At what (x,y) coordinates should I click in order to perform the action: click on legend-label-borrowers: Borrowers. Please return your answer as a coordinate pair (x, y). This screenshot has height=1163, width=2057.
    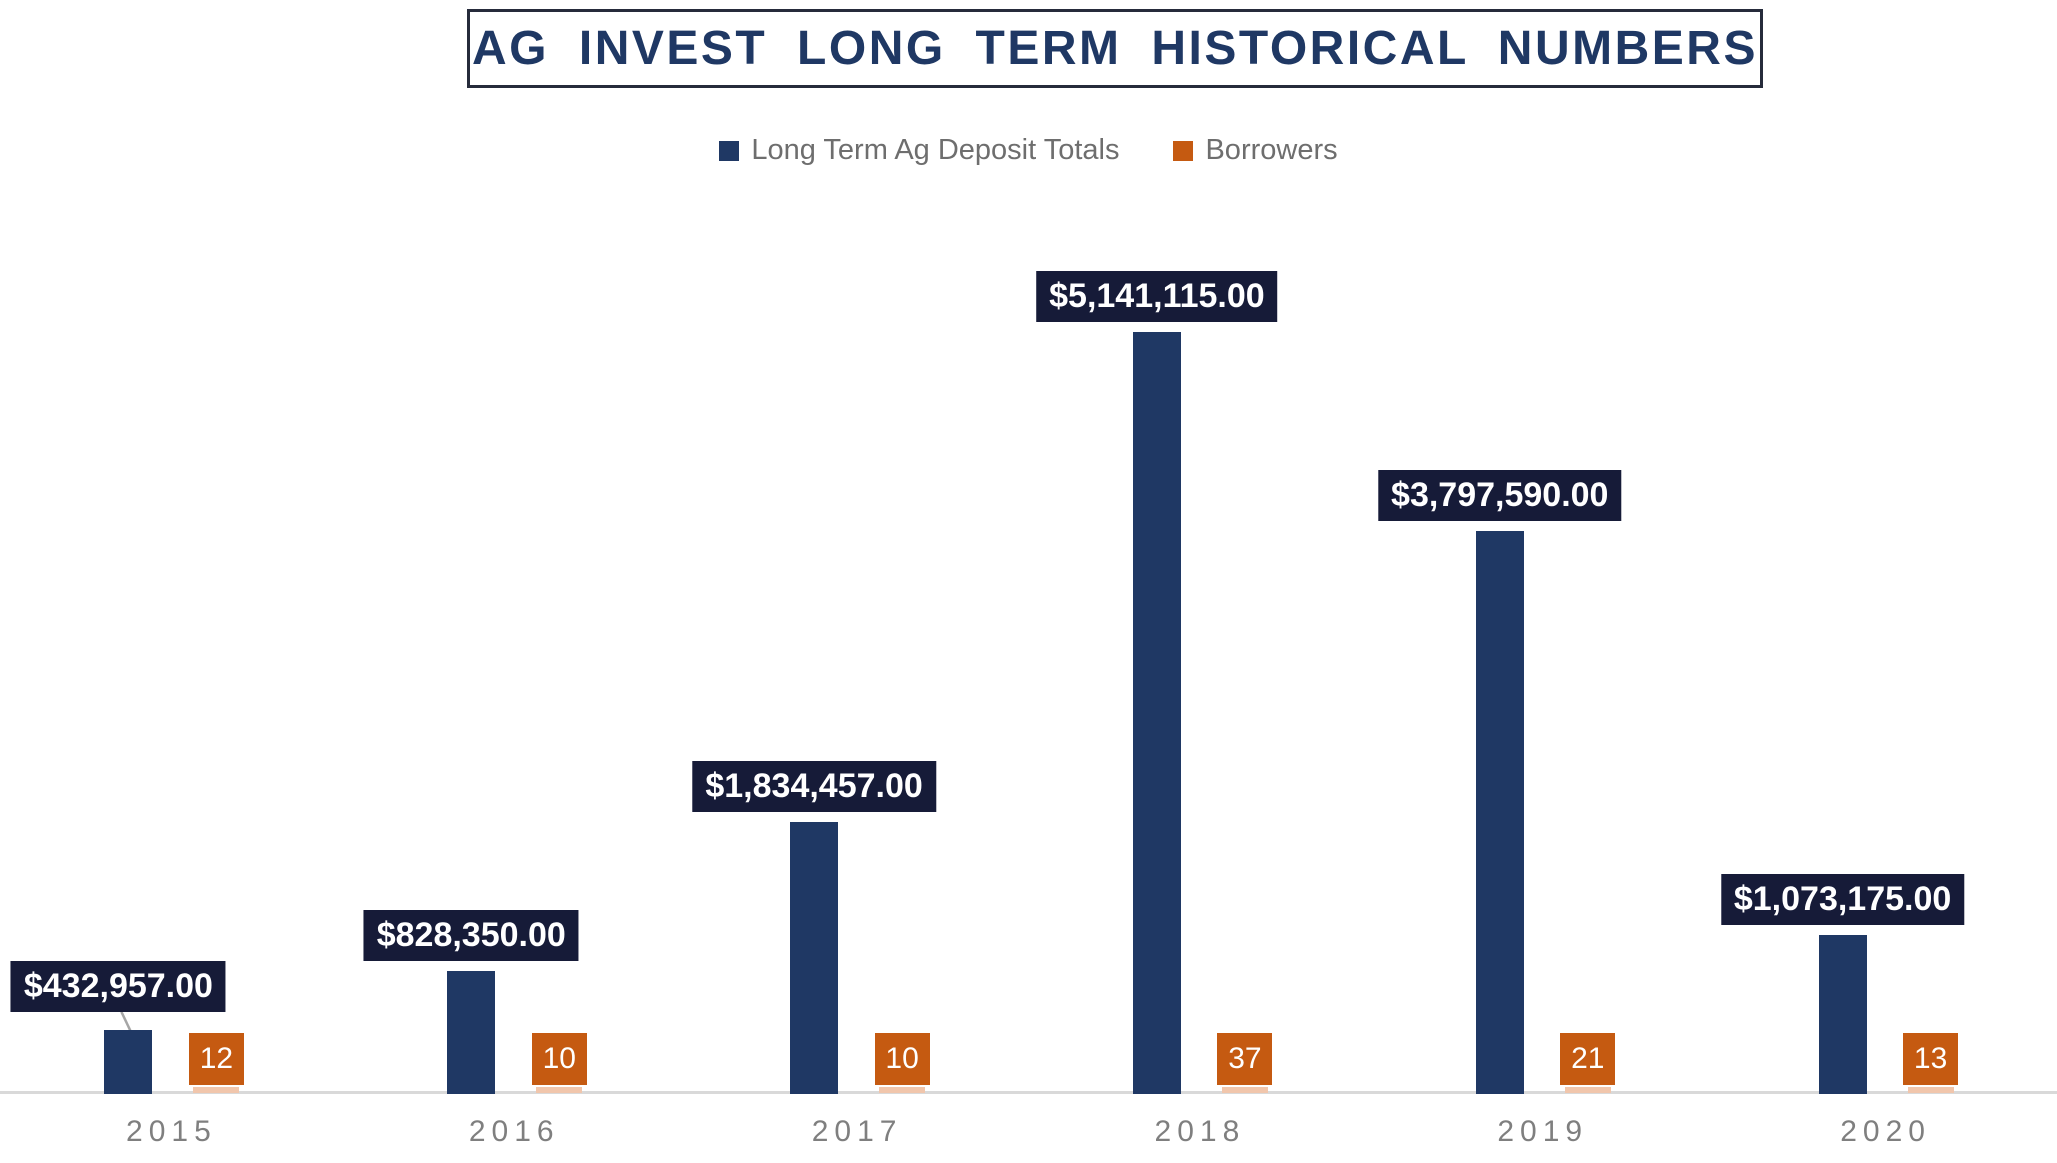
    Looking at the image, I should click on (1271, 150).